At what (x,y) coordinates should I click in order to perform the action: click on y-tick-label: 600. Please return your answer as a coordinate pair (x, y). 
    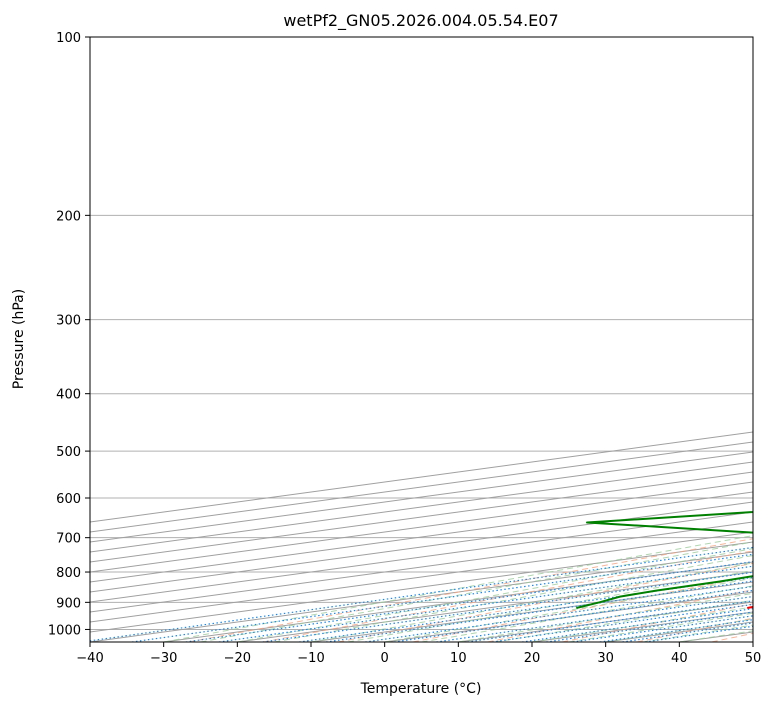
    Looking at the image, I should click on (68, 499).